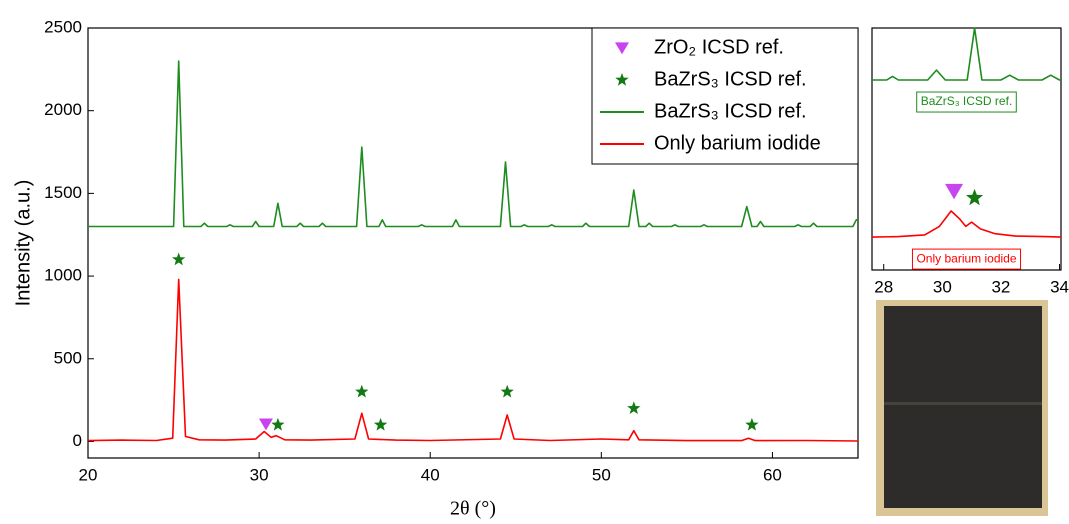  What do you see at coordinates (883, 286) in the screenshot?
I see `x-tick-label: 28` at bounding box center [883, 286].